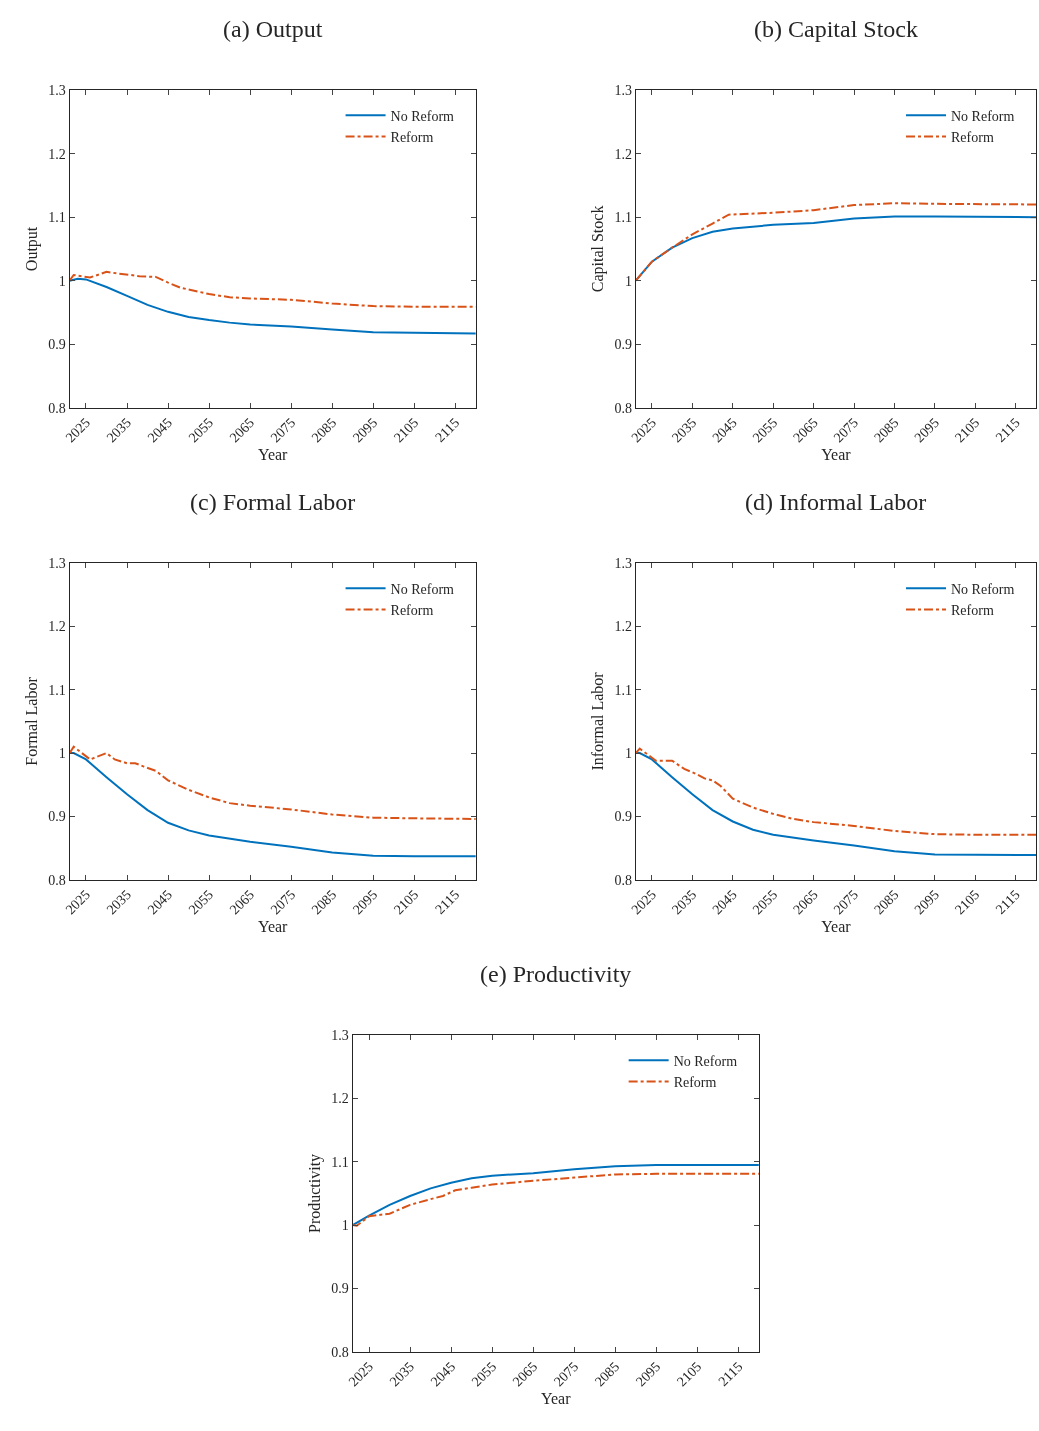 The height and width of the screenshot is (1431, 1039). Describe the element at coordinates (598, 721) in the screenshot. I see `y-axis-title: Informal Labor` at that location.